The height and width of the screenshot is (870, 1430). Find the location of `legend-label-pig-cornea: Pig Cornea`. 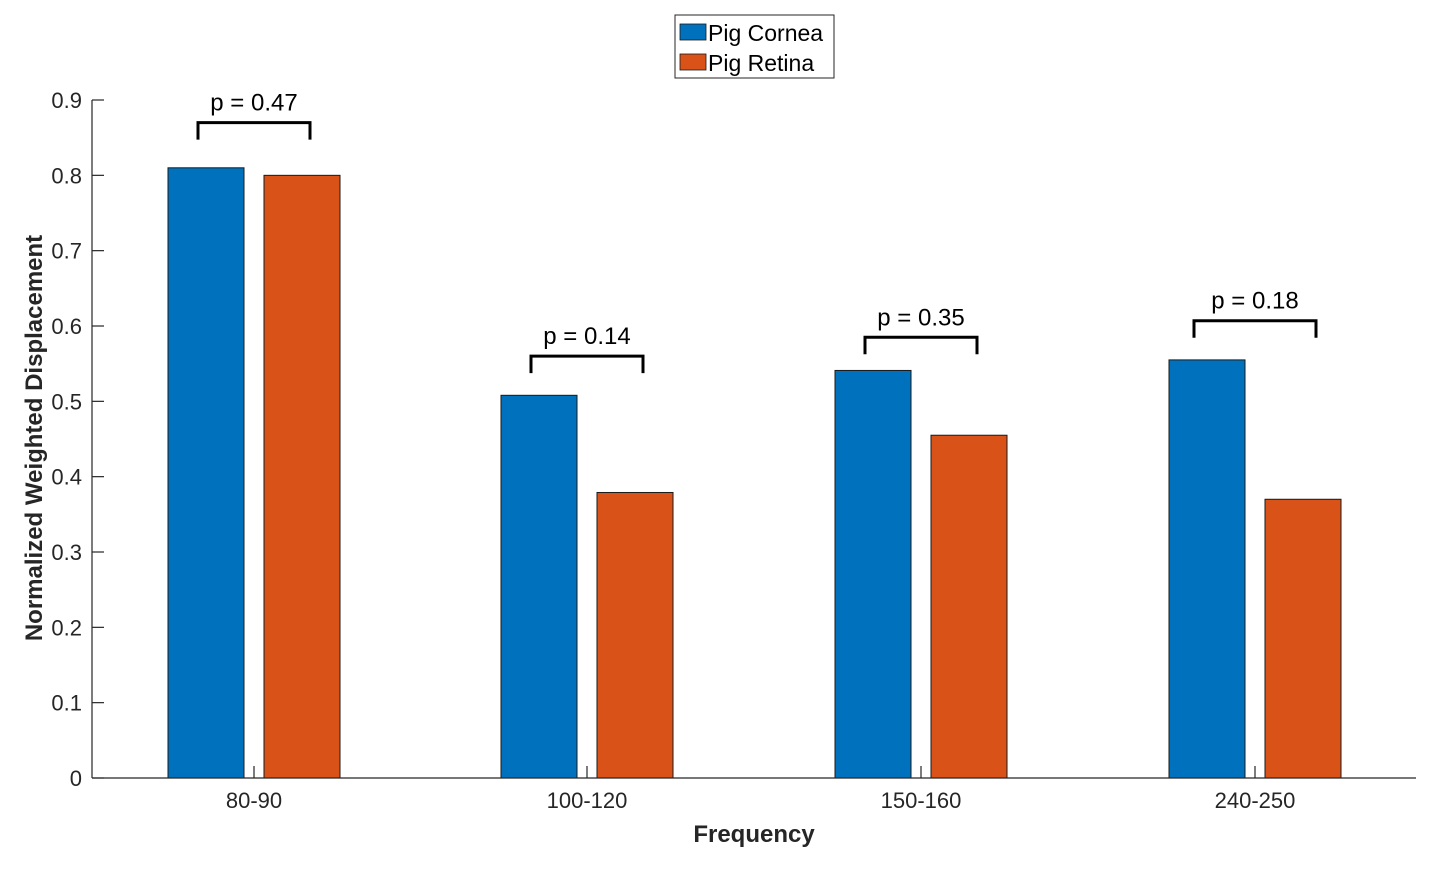

legend-label-pig-cornea: Pig Cornea is located at coordinates (765, 33).